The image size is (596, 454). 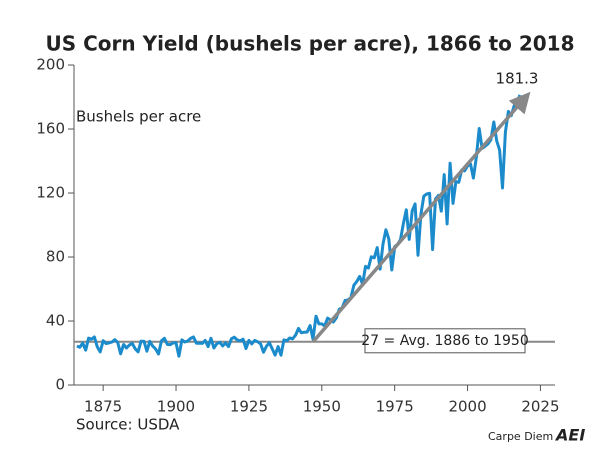 I want to click on credit: Carpe Diem, so click(x=520, y=436).